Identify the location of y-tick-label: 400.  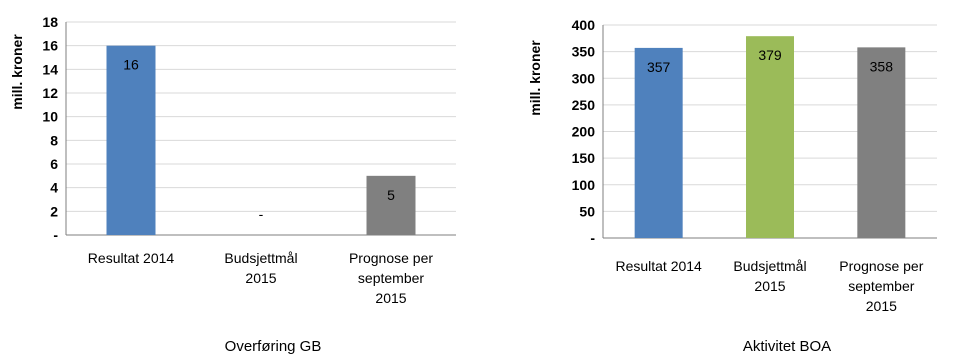
(584, 25).